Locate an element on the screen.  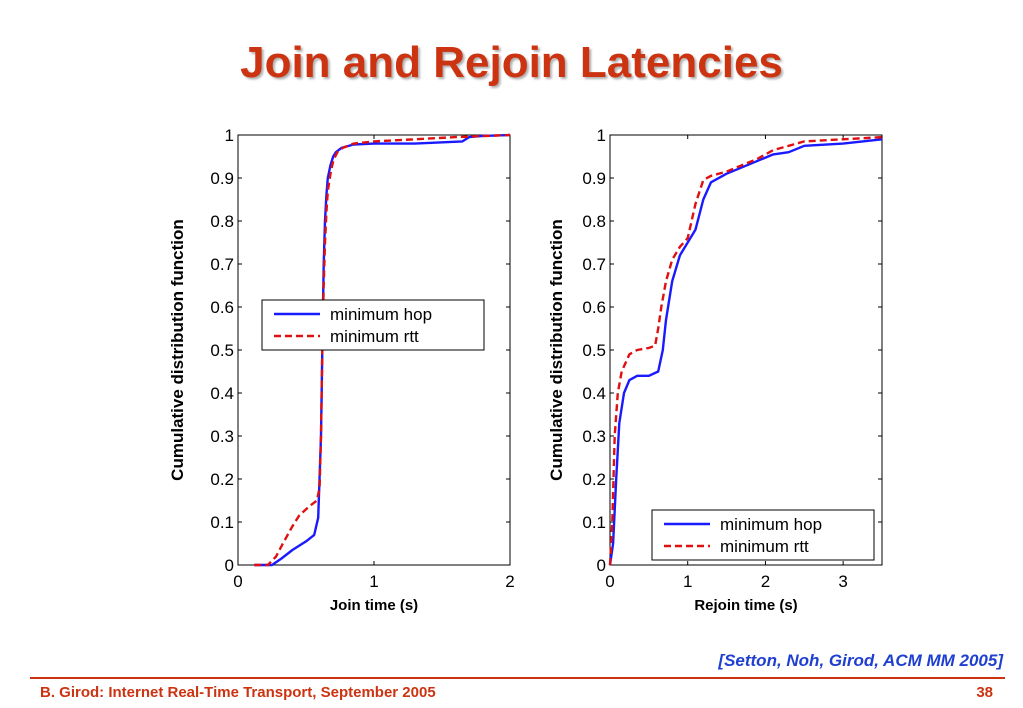
citation: [Setton, Noh, Girod, ACM MM 2005] is located at coordinates (860, 660).